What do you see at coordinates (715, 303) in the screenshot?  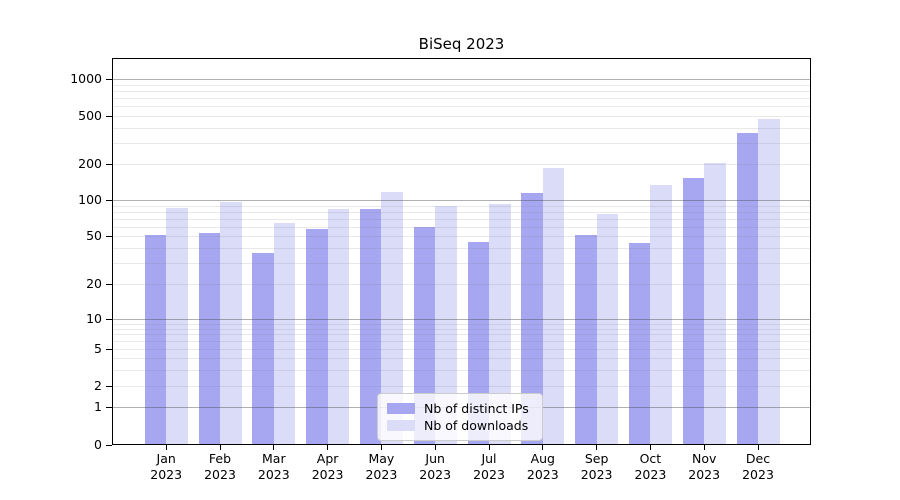 I see `bar-downloads-nov` at bounding box center [715, 303].